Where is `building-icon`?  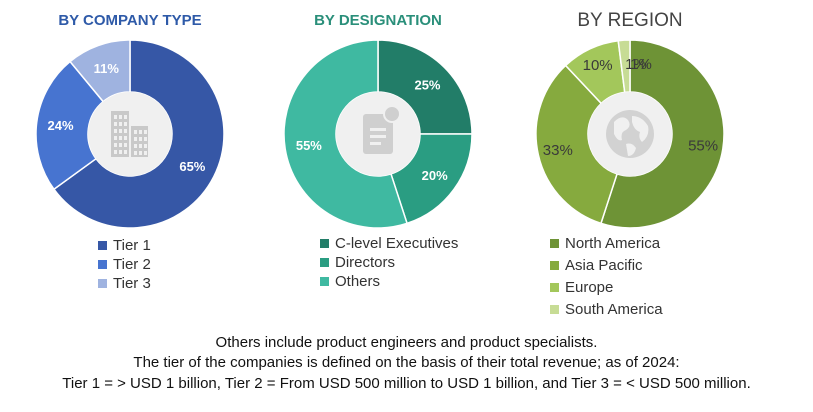
building-icon is located at coordinates (129, 134).